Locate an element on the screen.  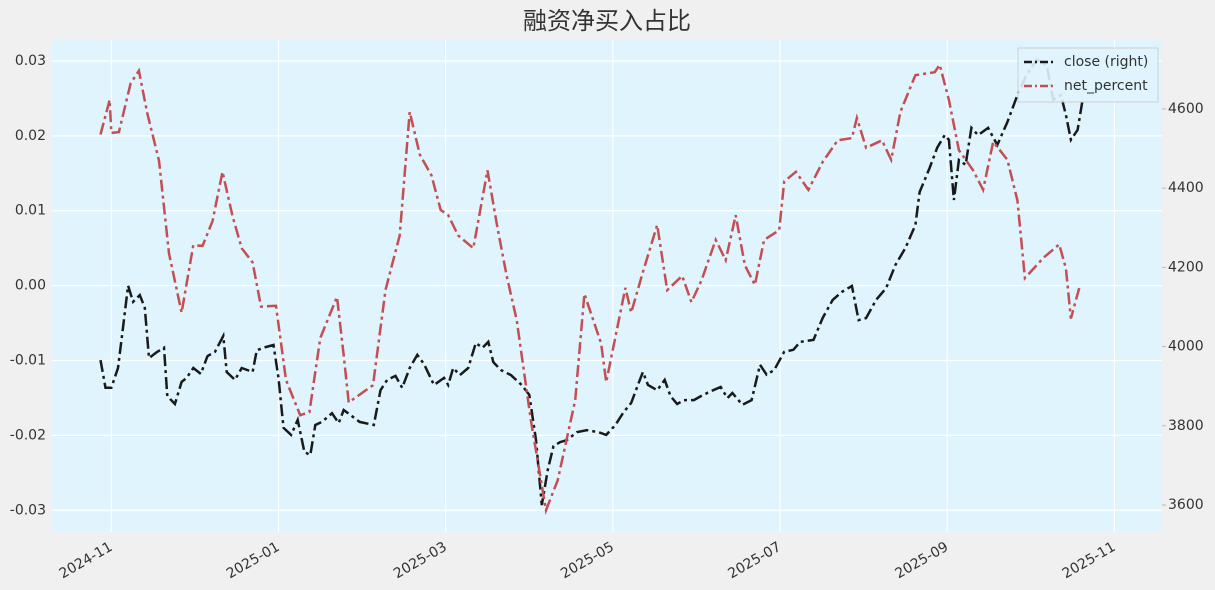
y-tick-label: -0.03 is located at coordinates (28, 510).